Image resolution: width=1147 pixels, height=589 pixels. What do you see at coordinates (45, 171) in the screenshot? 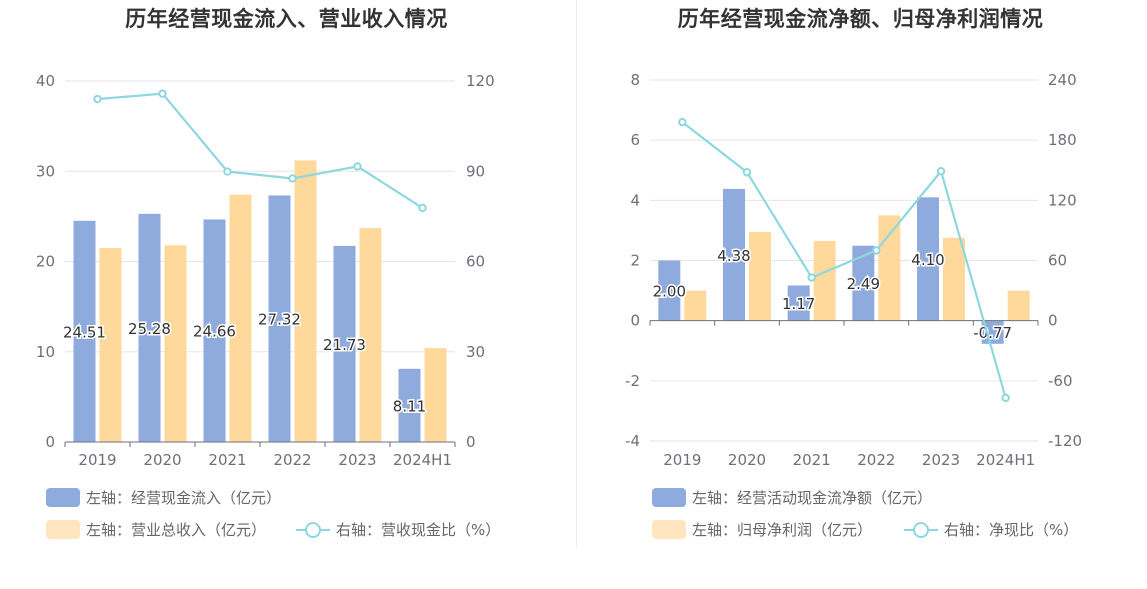
I see `y-left-tick-label: 30` at bounding box center [45, 171].